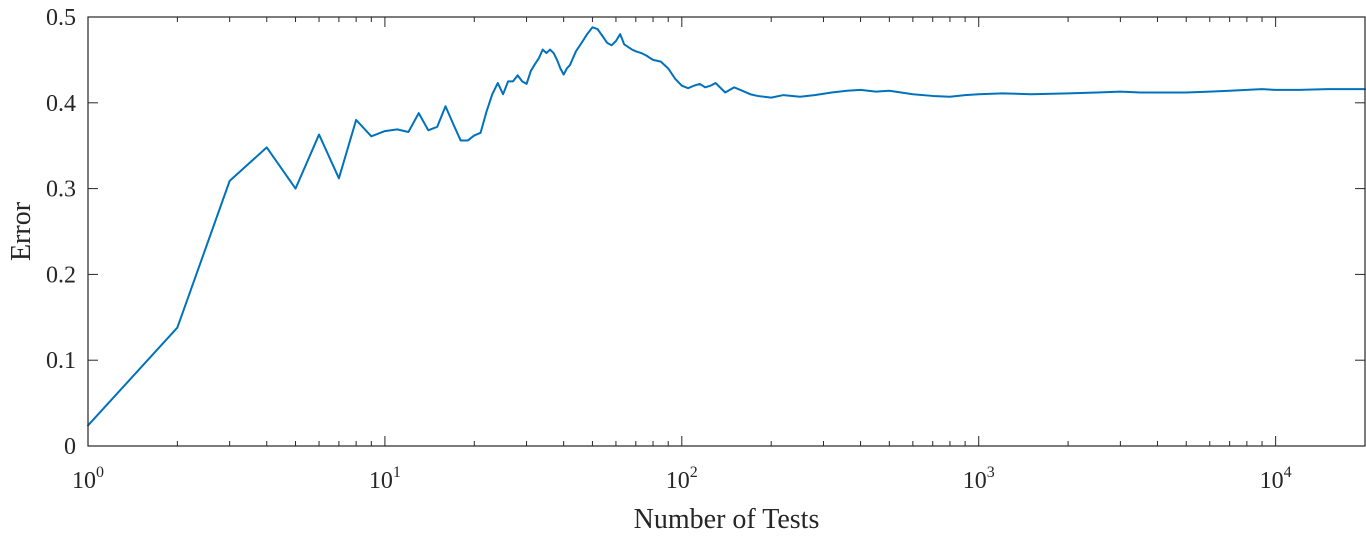 The width and height of the screenshot is (1366, 536). What do you see at coordinates (61, 232) in the screenshot?
I see `y-tick-labels: 0 0.1 0.2 0.3 0.4 0.5` at bounding box center [61, 232].